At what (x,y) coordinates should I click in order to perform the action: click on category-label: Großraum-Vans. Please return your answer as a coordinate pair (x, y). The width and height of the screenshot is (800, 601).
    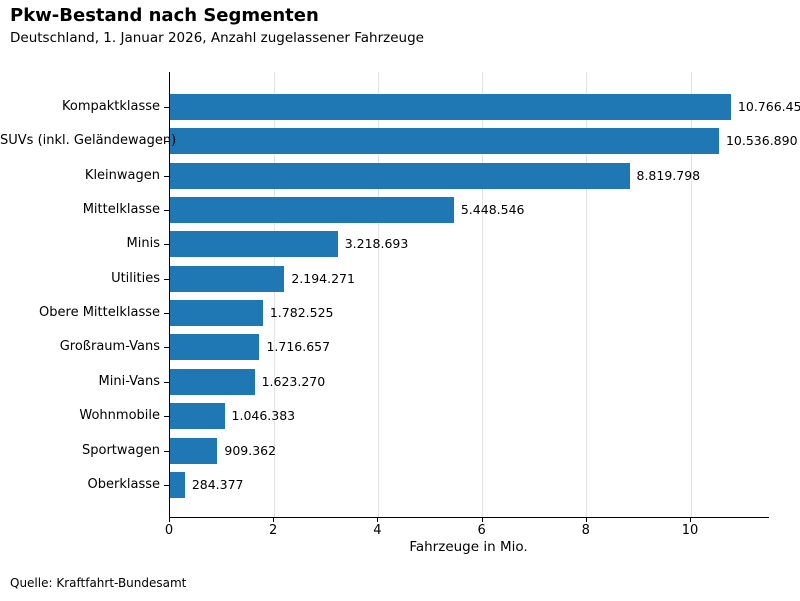
    Looking at the image, I should click on (109, 347).